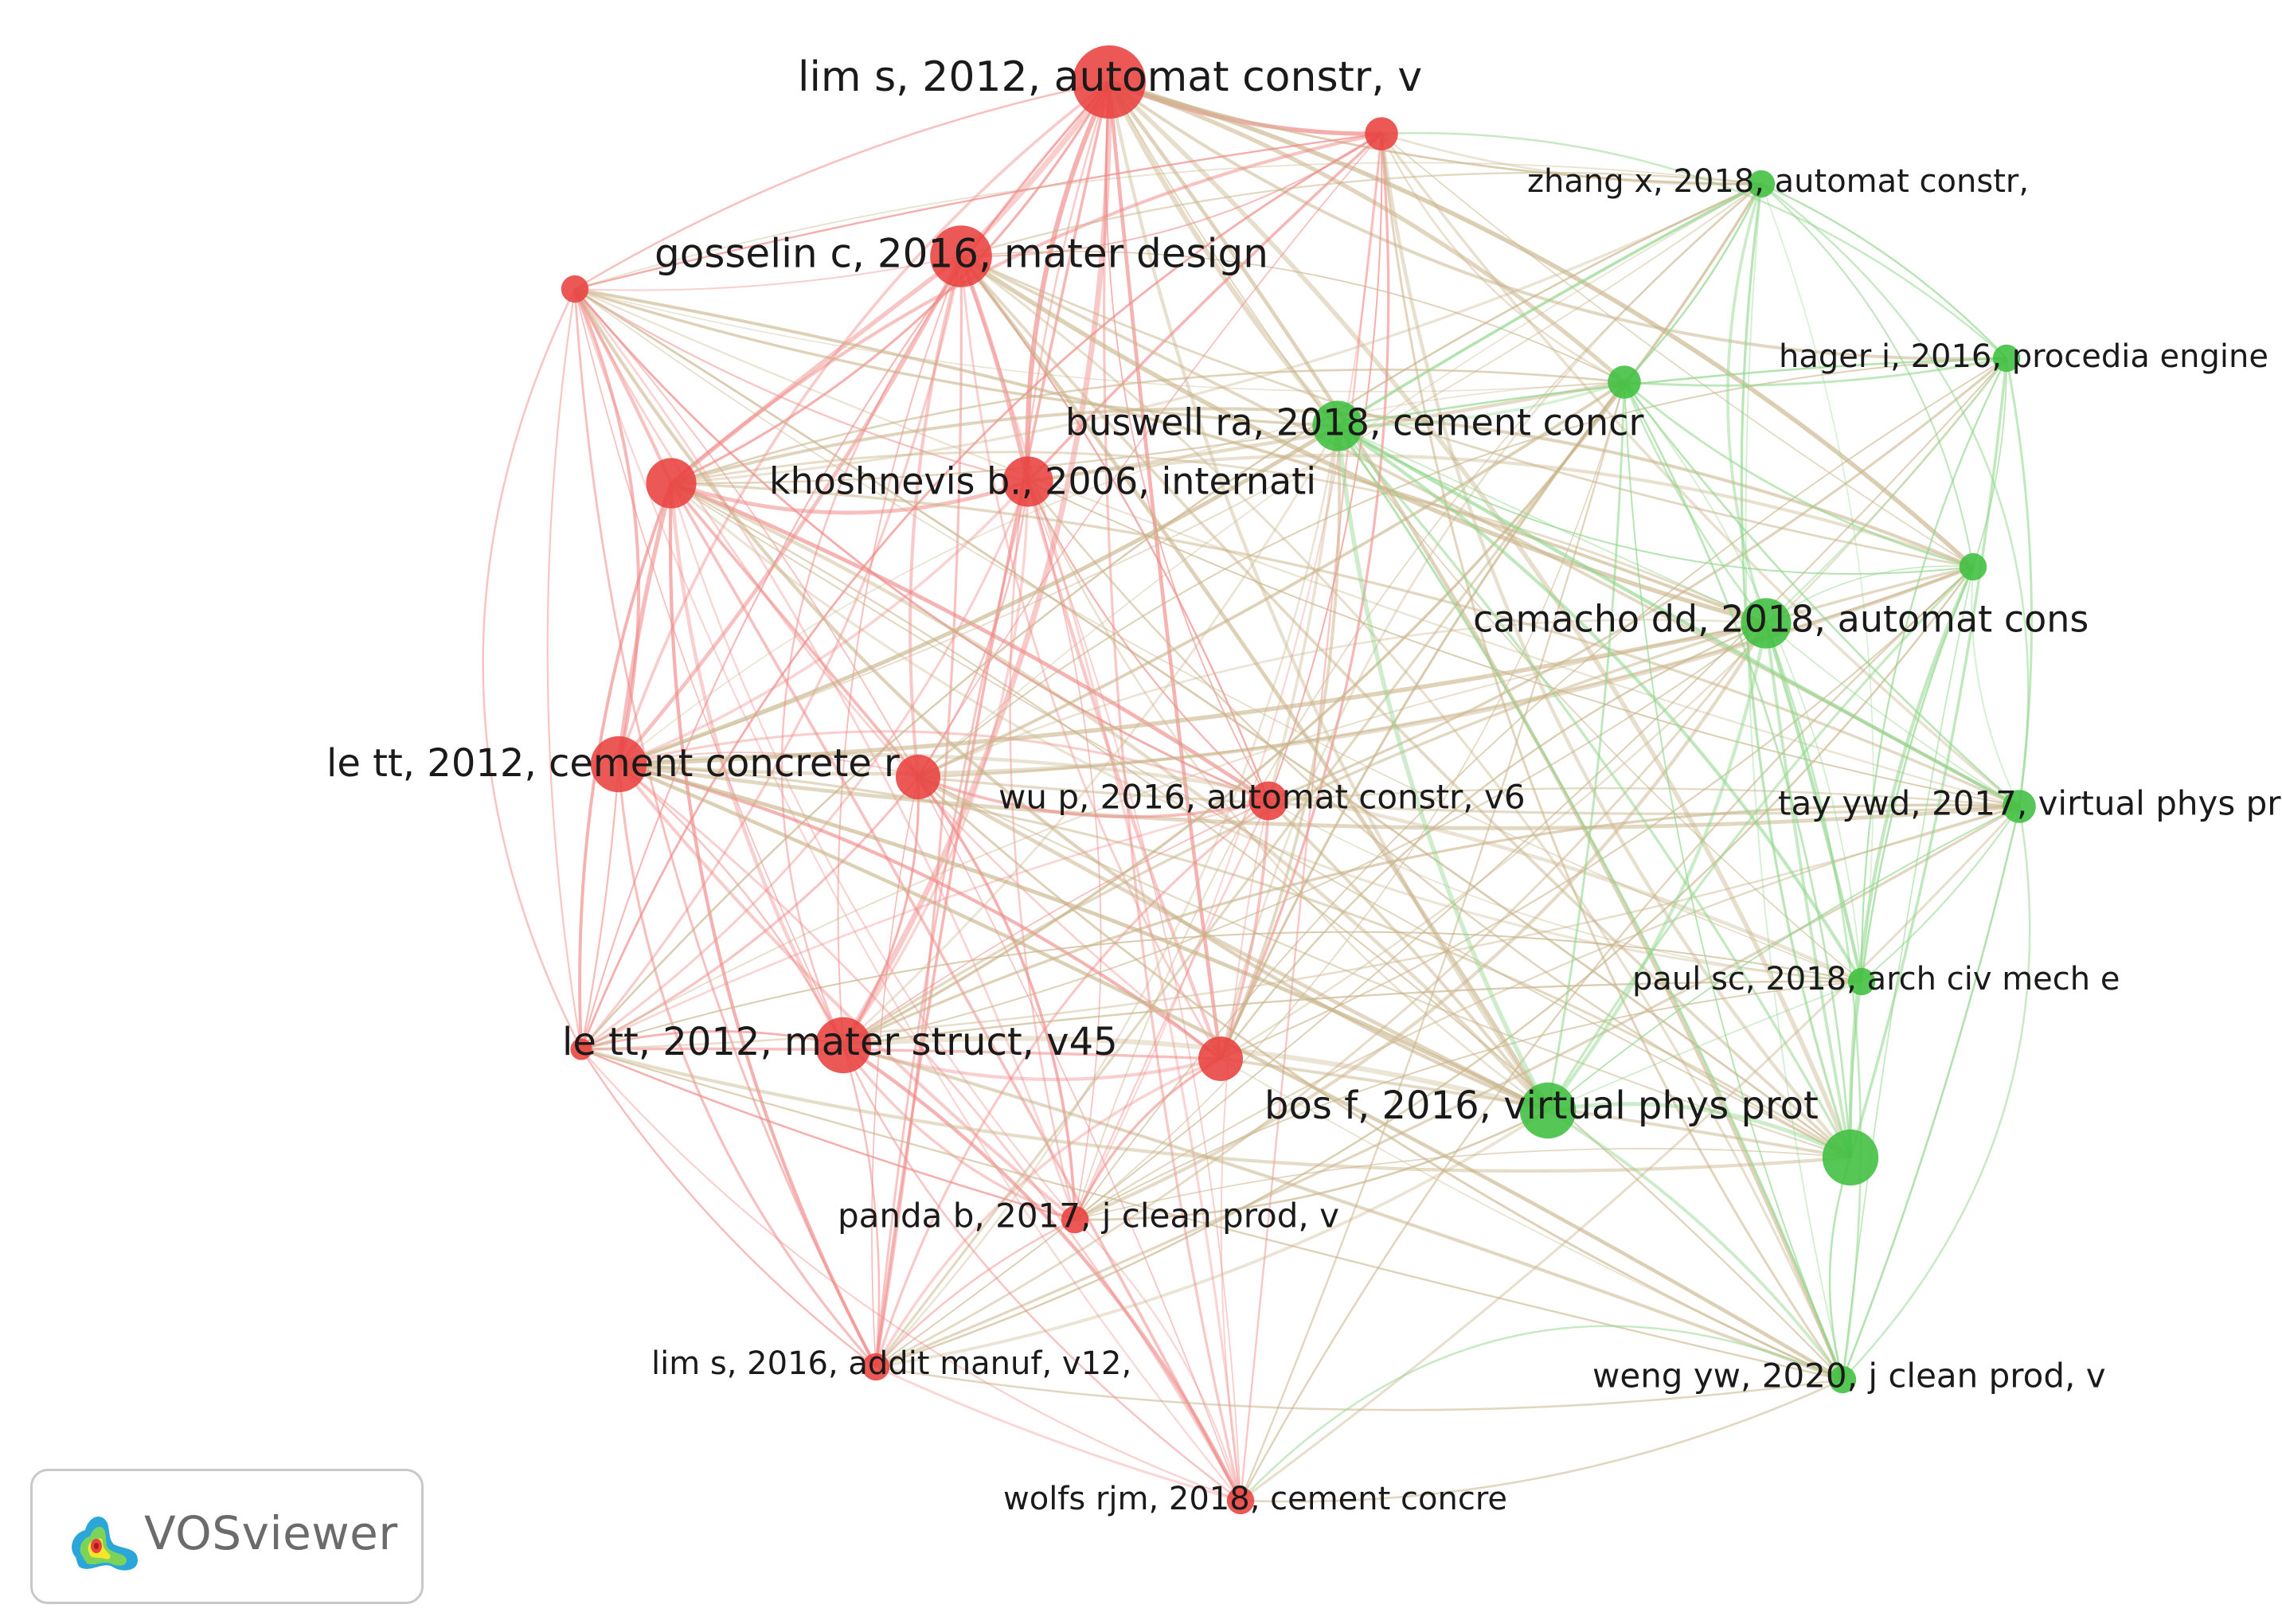 The width and height of the screenshot is (2282, 1624). Describe the element at coordinates (1599, 703) in the screenshot. I see `edge-buswell-paul` at that location.